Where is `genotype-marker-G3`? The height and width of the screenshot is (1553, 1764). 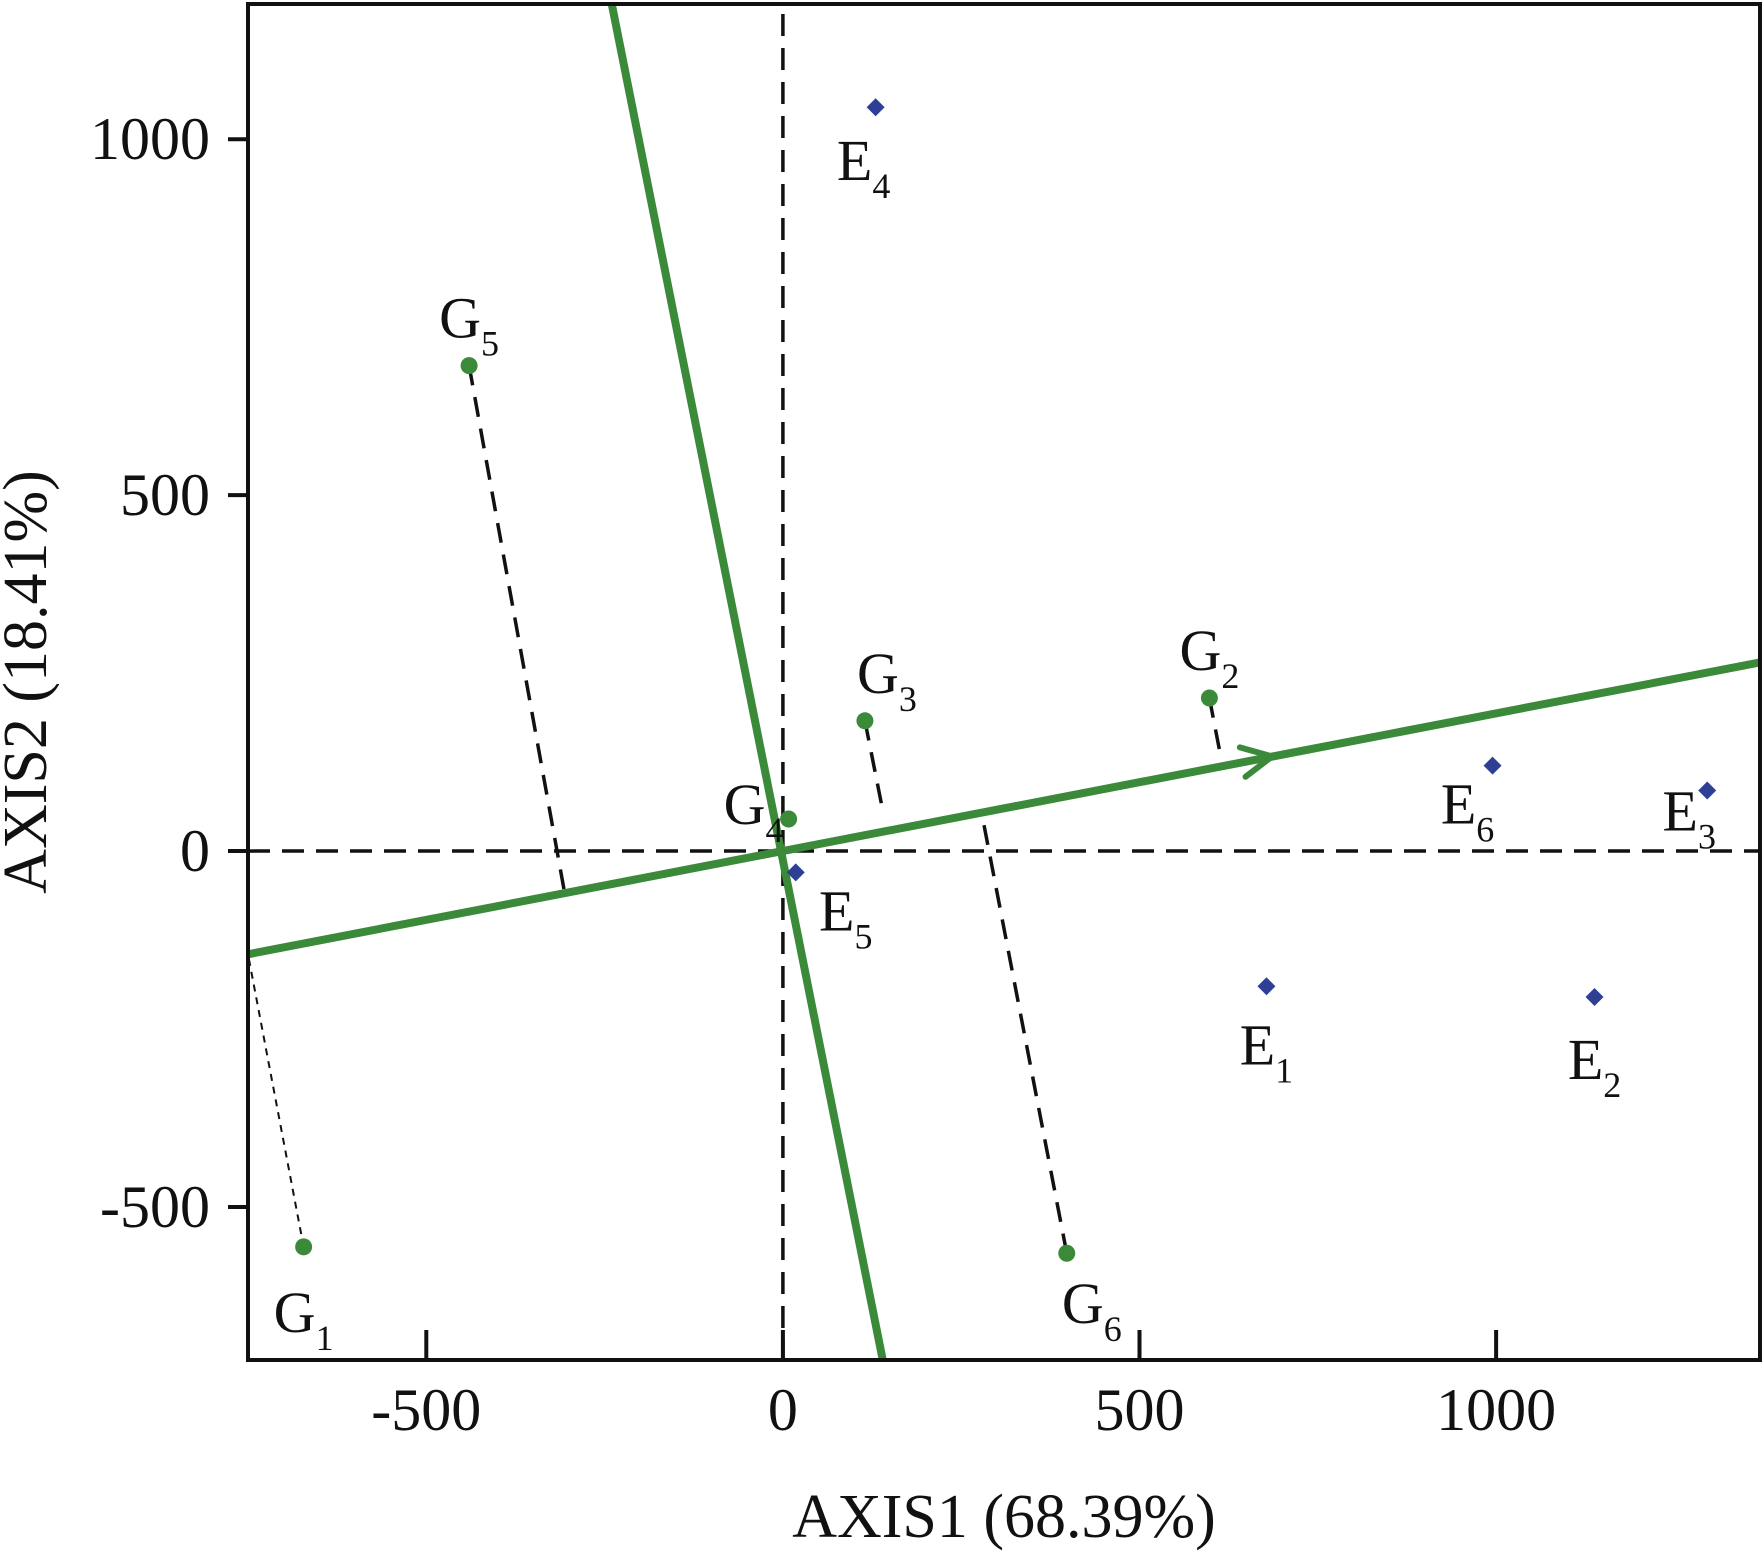
genotype-marker-G3 is located at coordinates (865, 721).